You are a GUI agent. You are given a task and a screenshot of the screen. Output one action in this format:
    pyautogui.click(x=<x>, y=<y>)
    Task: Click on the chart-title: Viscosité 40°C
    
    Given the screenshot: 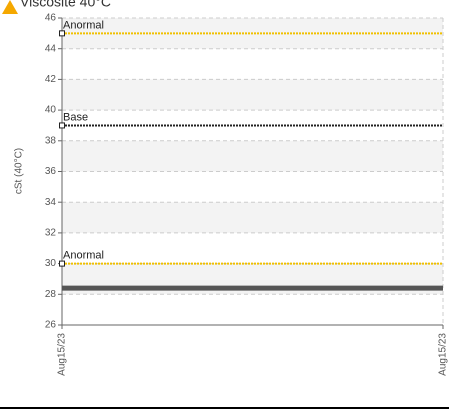 What is the action you would take?
    pyautogui.click(x=65, y=5)
    